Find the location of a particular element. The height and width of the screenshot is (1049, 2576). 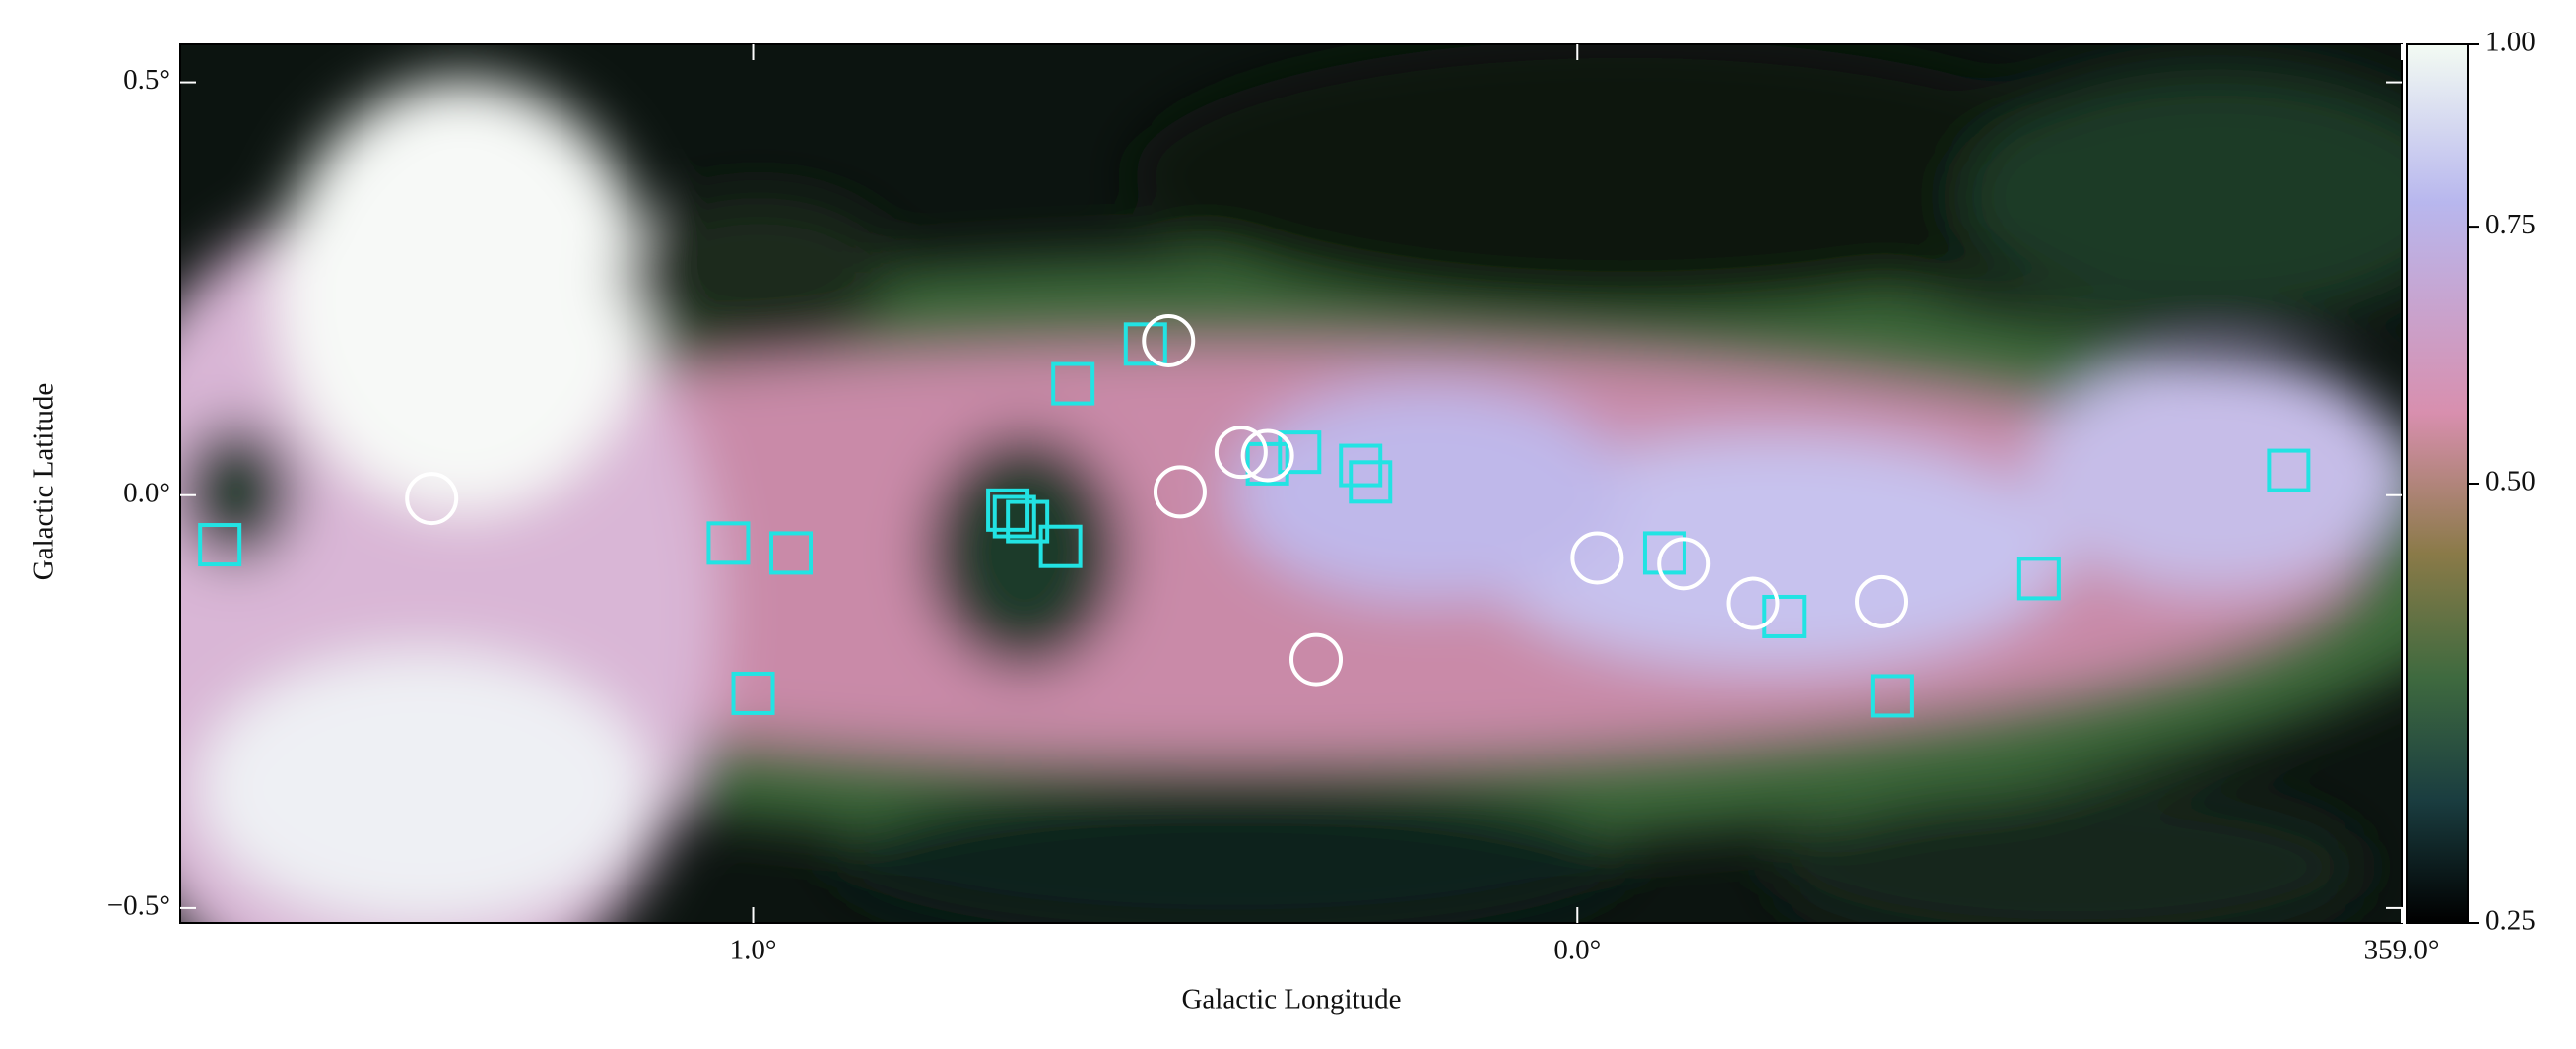

colorbar-tick-label: 0.25 is located at coordinates (2511, 921).